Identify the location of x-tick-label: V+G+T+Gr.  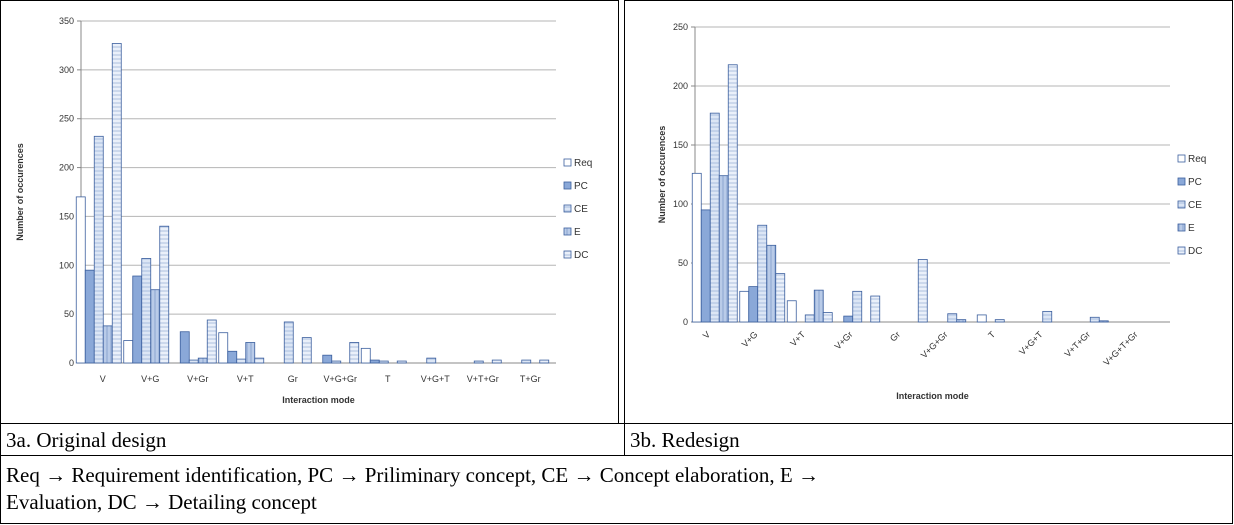
(1120, 348).